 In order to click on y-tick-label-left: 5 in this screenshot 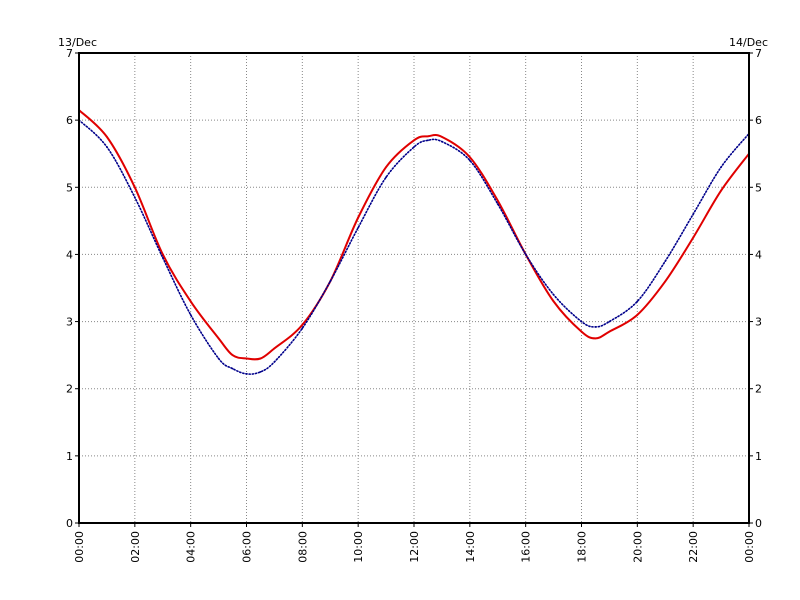, I will do `click(69, 187)`.